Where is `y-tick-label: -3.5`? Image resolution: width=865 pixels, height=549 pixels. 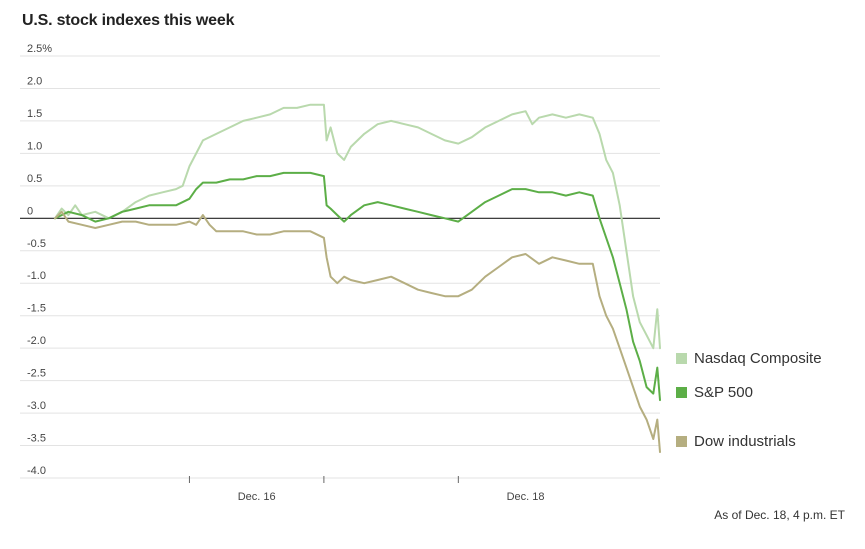 y-tick-label: -3.5 is located at coordinates (36, 439).